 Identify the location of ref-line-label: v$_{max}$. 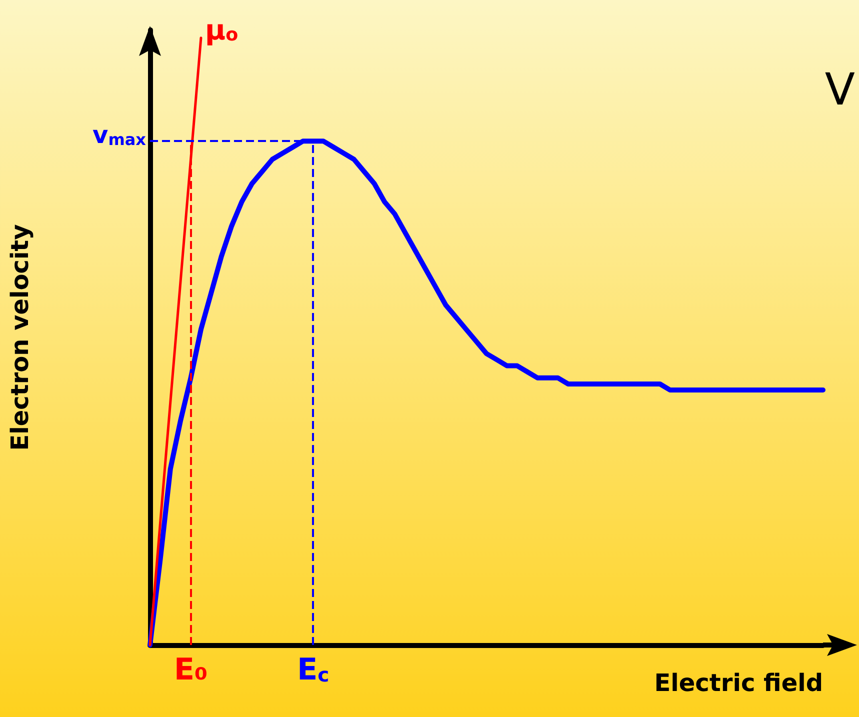
(119, 136).